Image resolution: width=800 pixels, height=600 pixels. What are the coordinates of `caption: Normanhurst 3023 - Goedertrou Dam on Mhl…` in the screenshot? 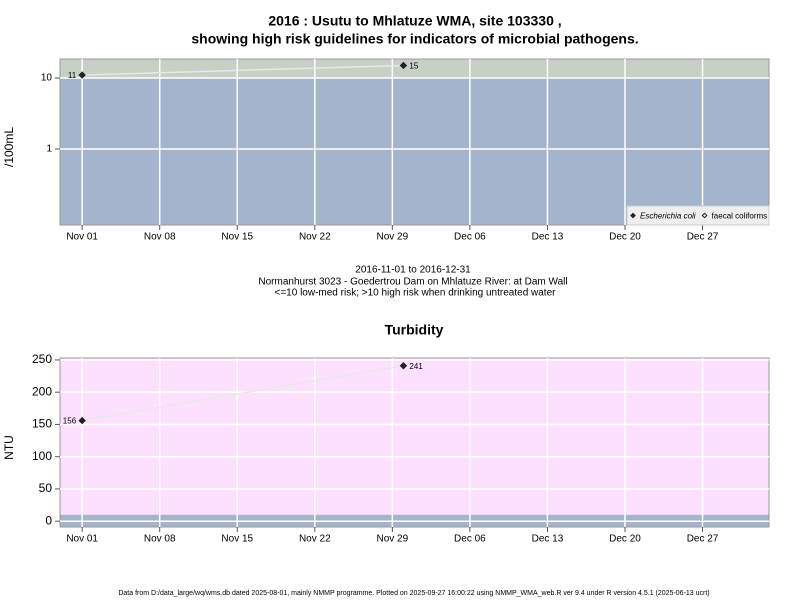 It's located at (412, 282).